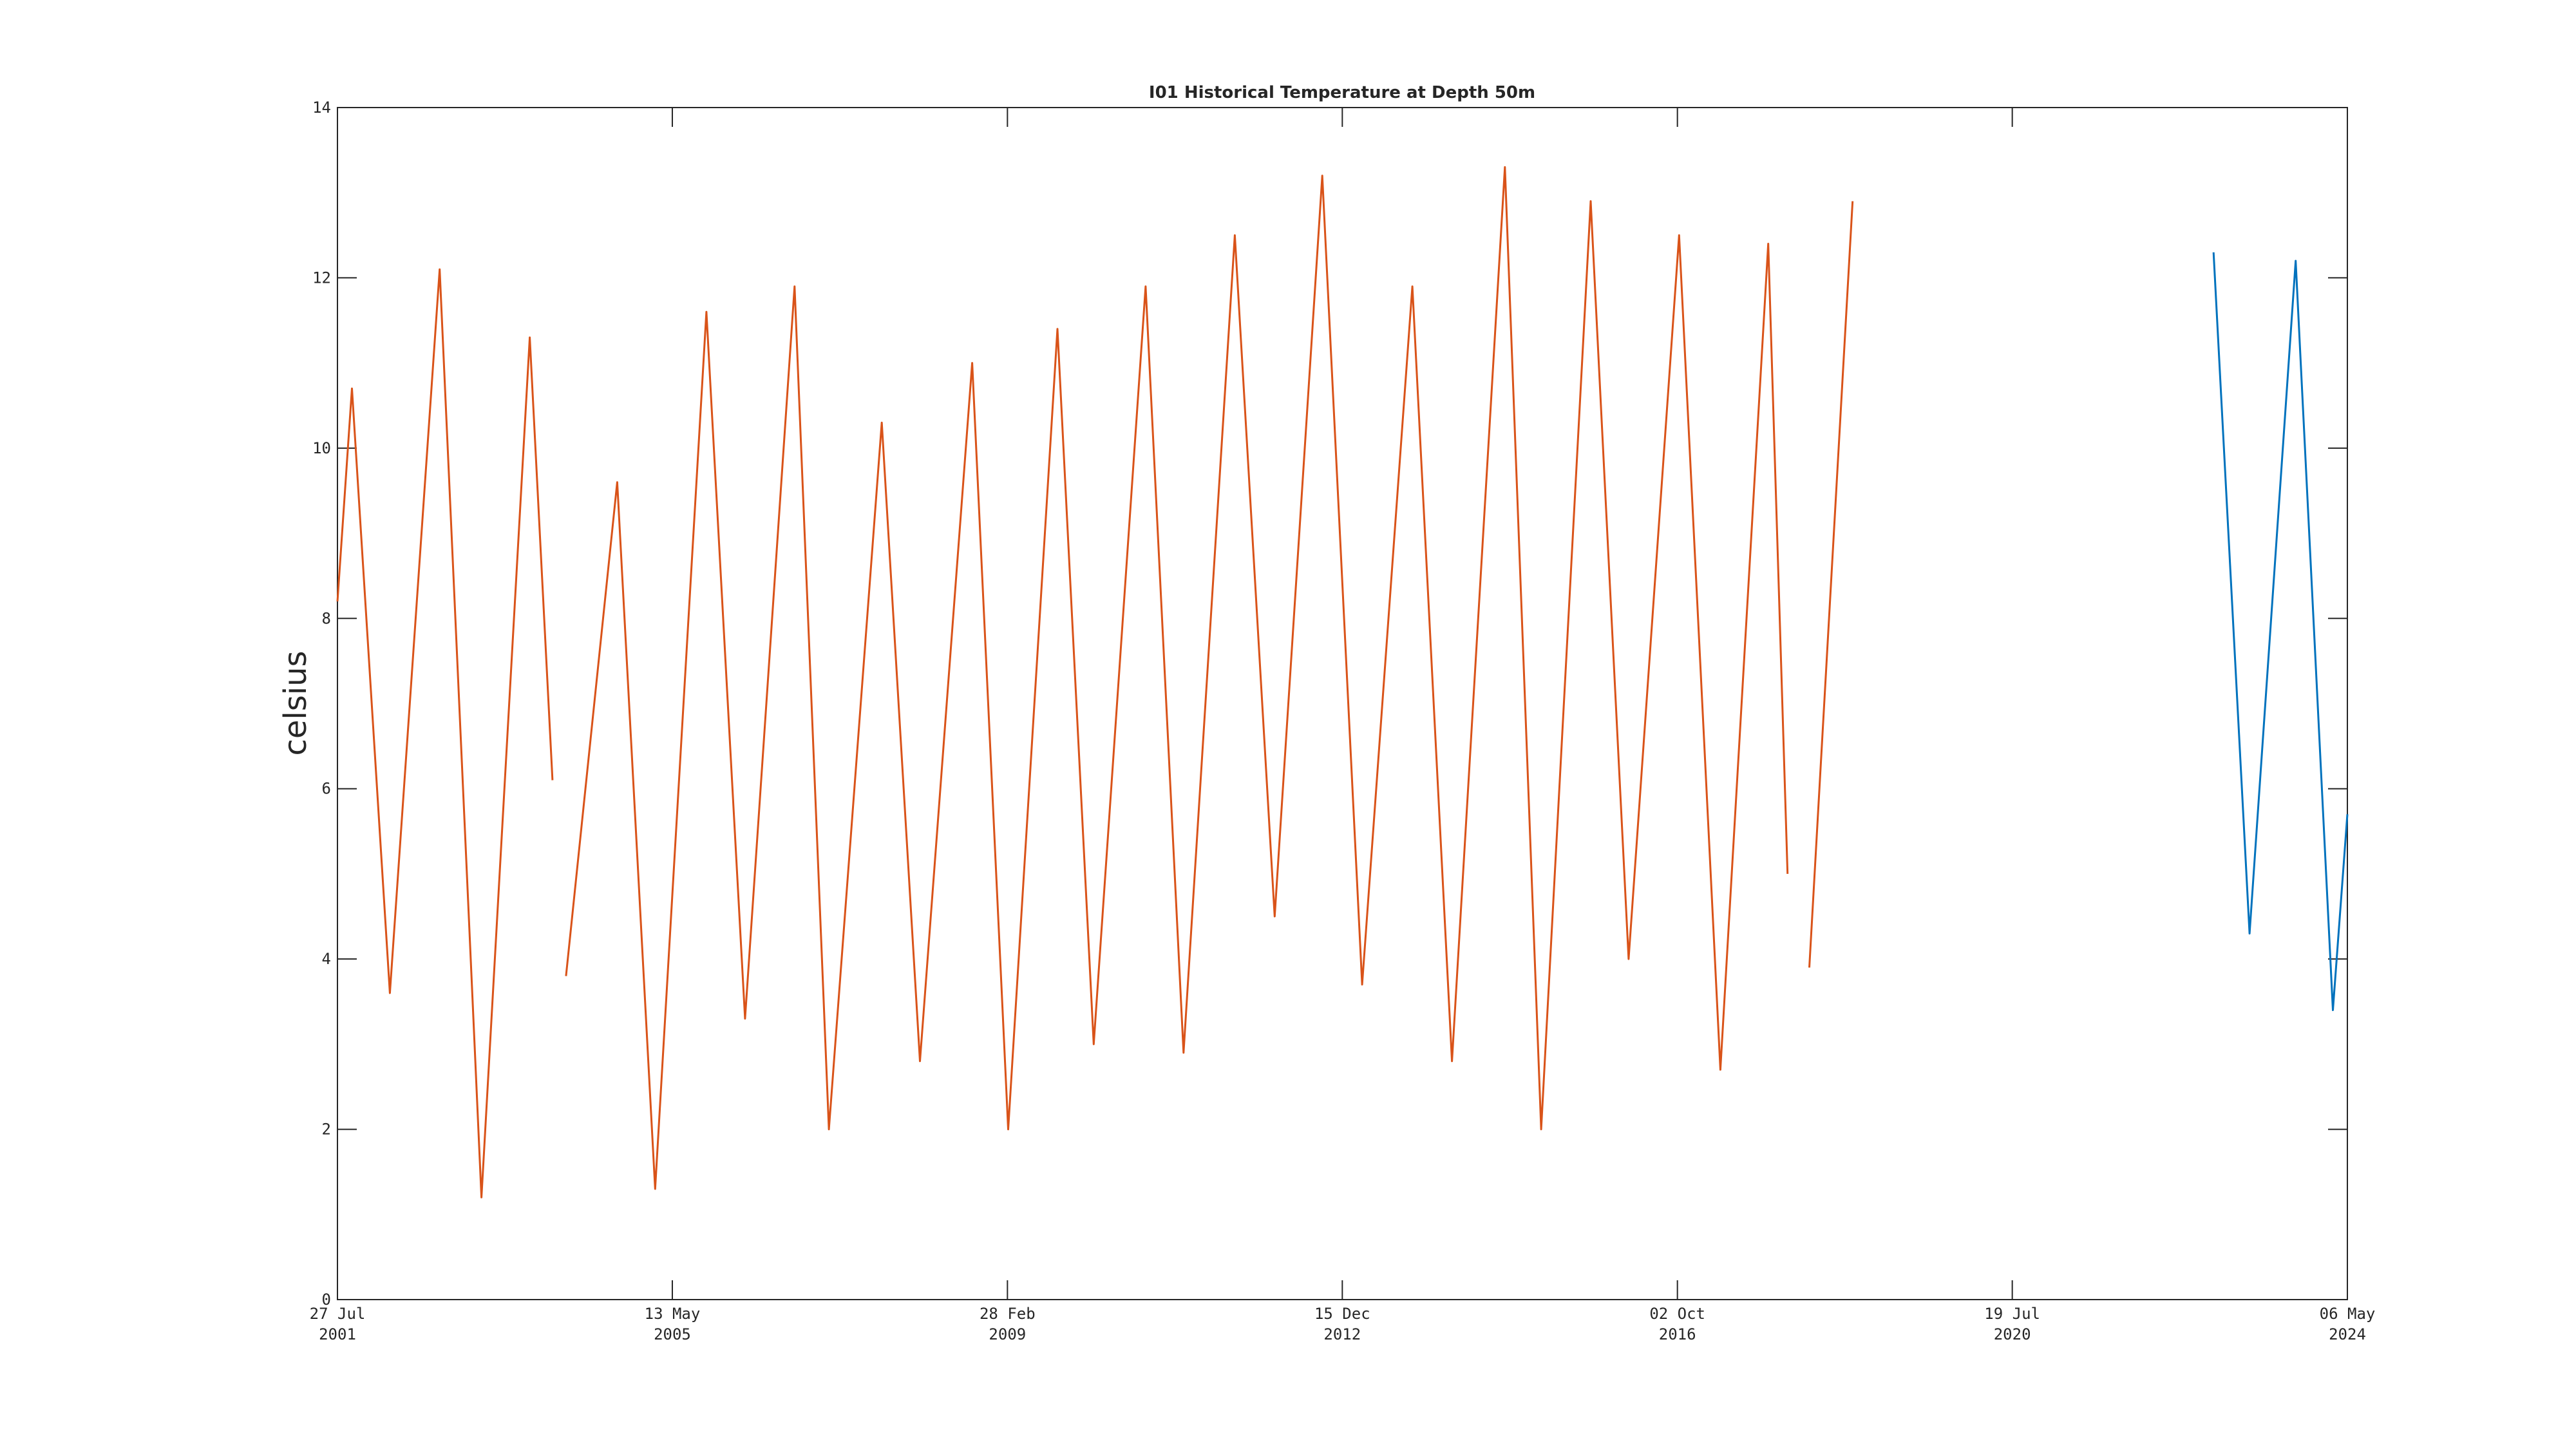 The height and width of the screenshot is (1449, 2576). I want to click on y-tick-label: 0, so click(326, 1300).